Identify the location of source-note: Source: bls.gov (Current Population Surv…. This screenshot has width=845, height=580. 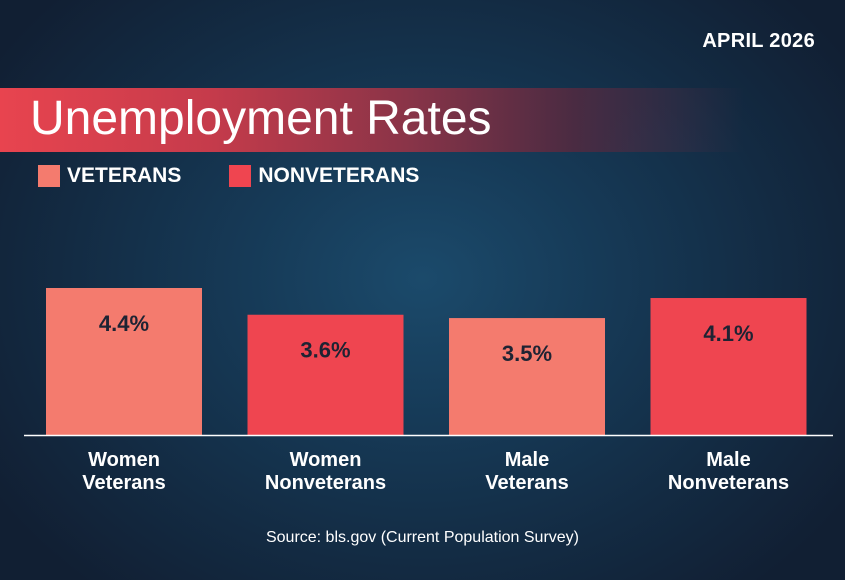
(422, 537).